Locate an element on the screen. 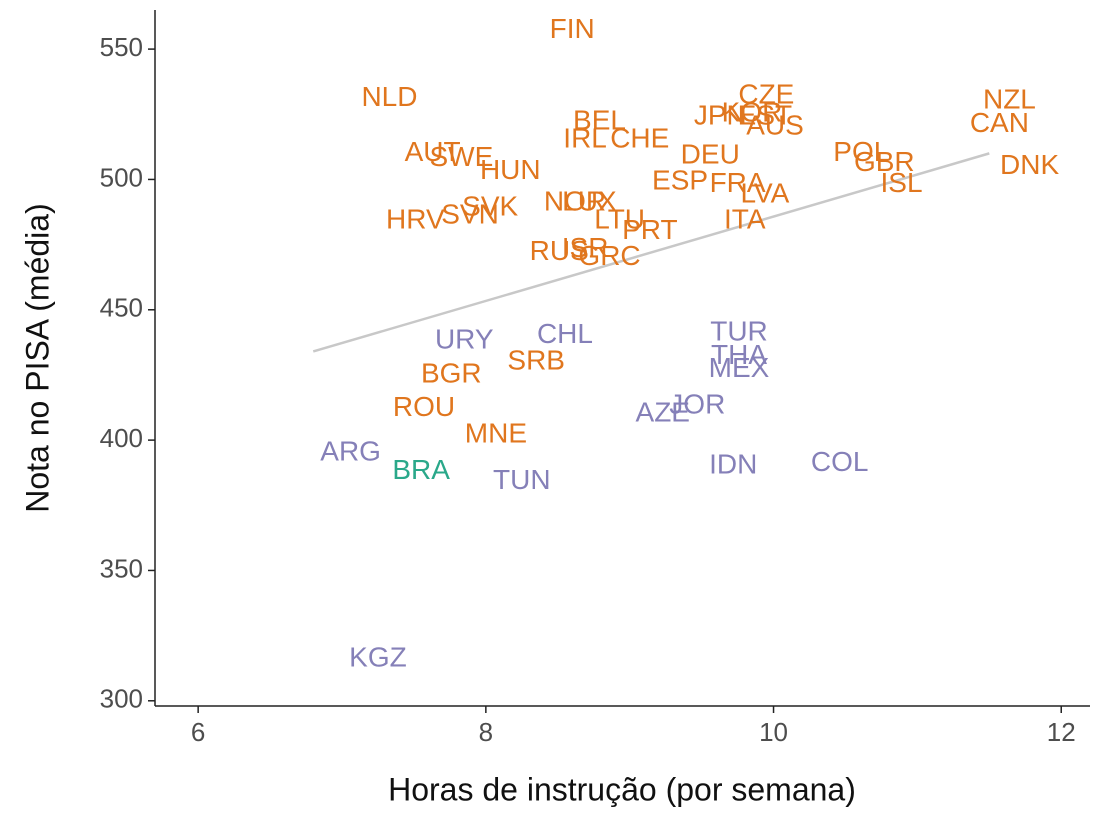  y-tick-label: 550 is located at coordinates (121, 47).